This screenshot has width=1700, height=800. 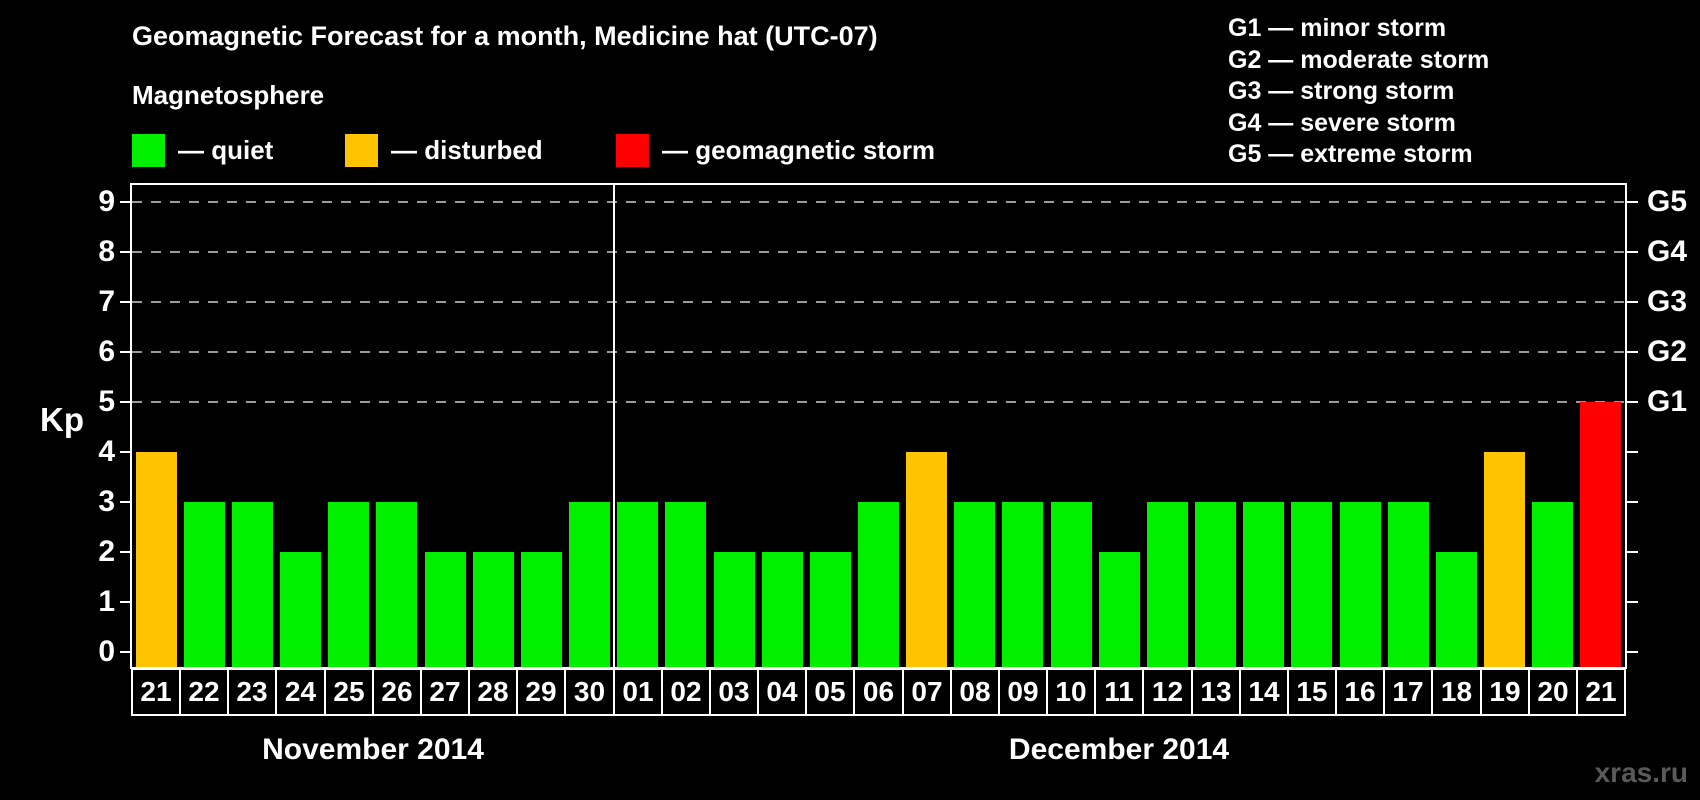 What do you see at coordinates (349, 692) in the screenshot?
I see `day-label-november-25: 25` at bounding box center [349, 692].